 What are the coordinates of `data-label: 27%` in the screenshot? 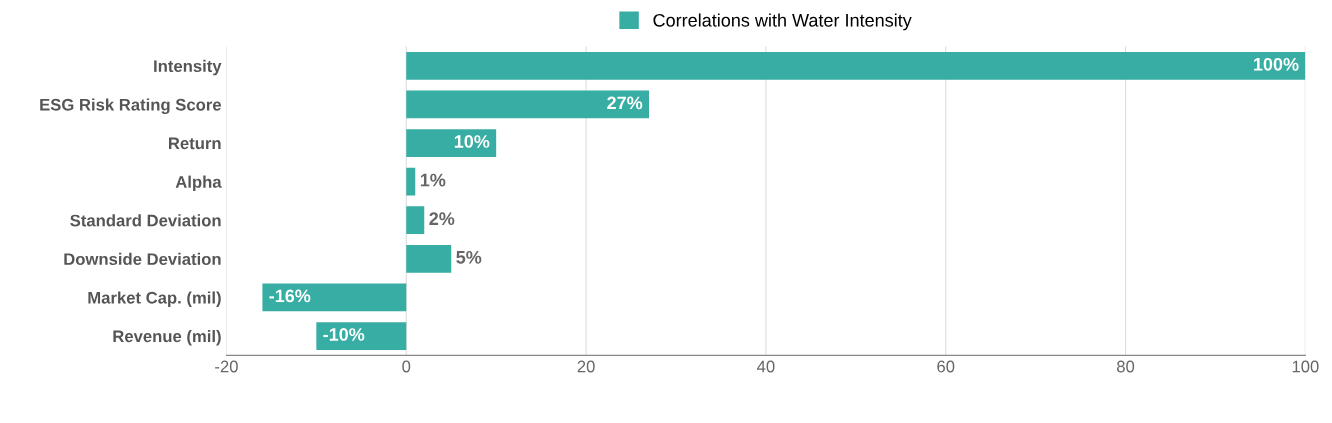 It's located at (625, 103).